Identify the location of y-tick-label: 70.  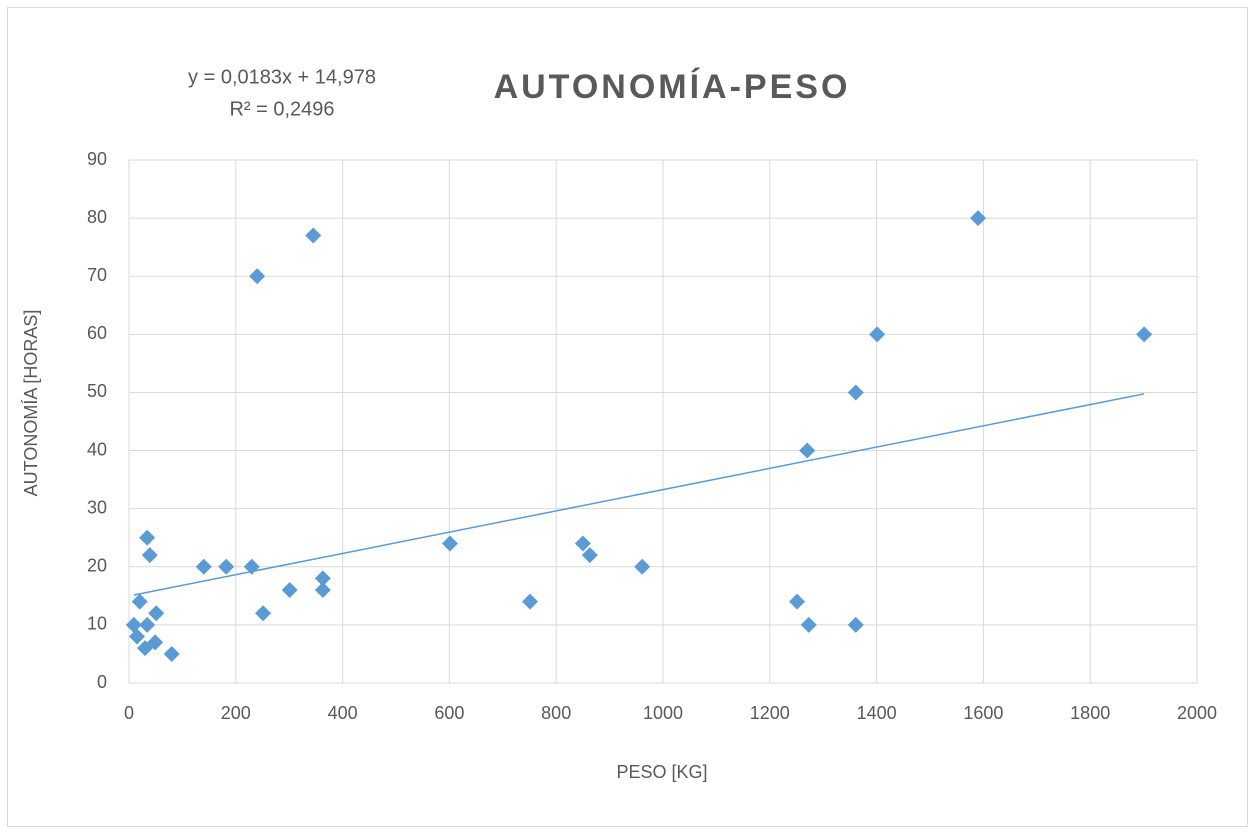
(97, 275).